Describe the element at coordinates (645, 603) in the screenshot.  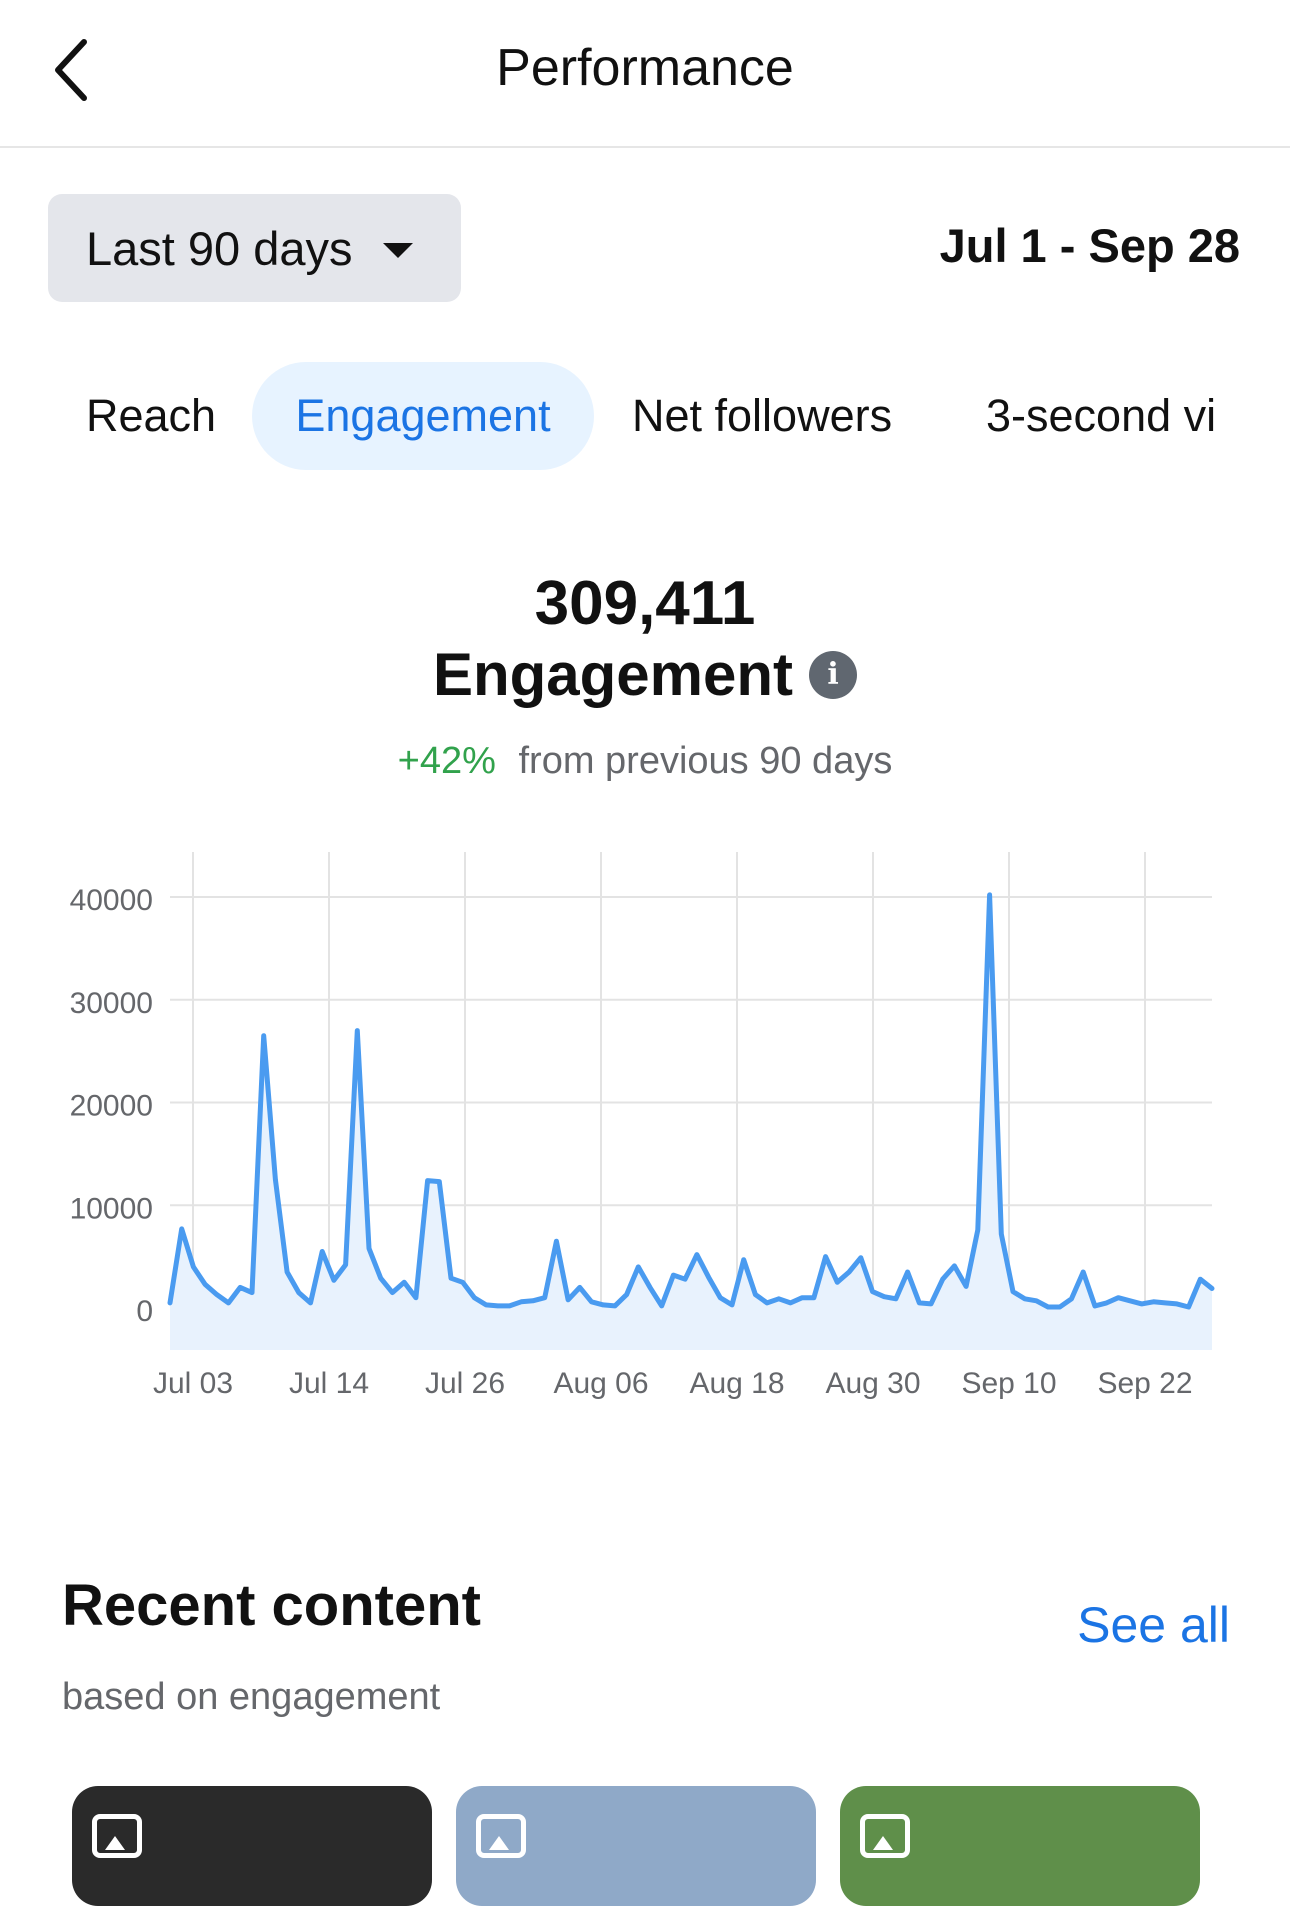
I see `metric-value: 309,411` at that location.